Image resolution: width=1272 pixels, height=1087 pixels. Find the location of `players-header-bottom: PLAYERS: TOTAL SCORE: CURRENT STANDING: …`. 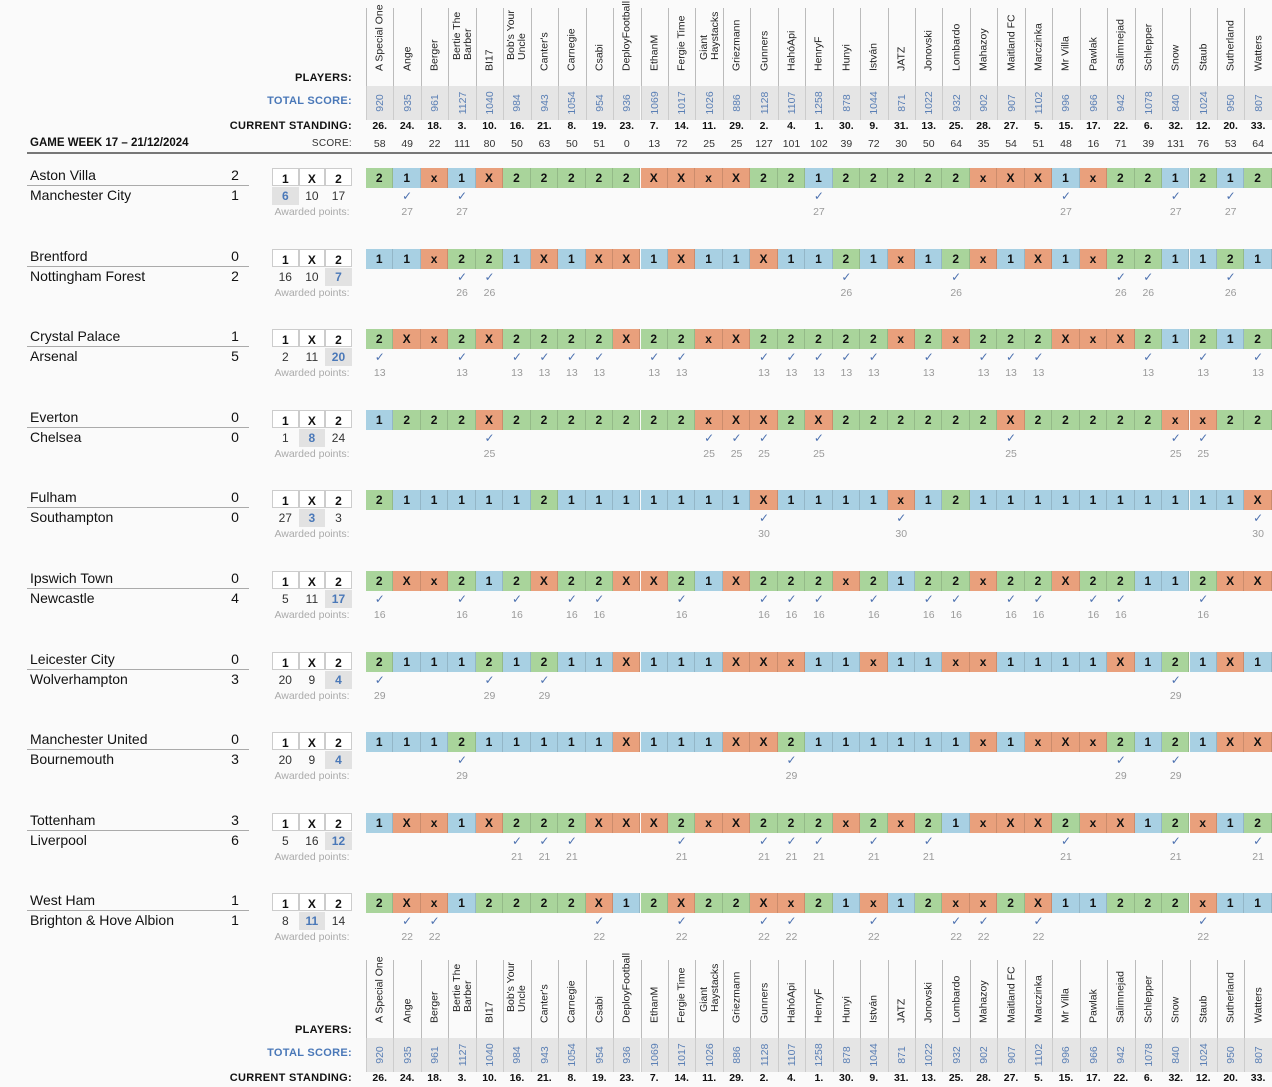

players-header-bottom: PLAYERS: TOTAL SCORE: CURRENT STANDING: … is located at coordinates (636, 1019).